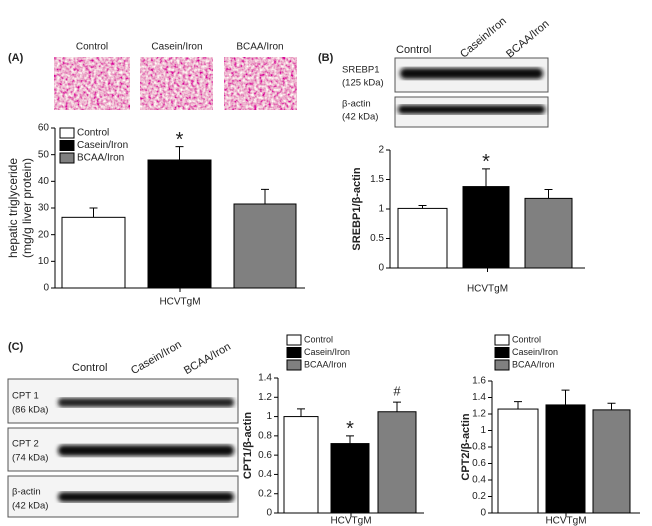  I want to click on panel-label: (B), so click(326, 58).